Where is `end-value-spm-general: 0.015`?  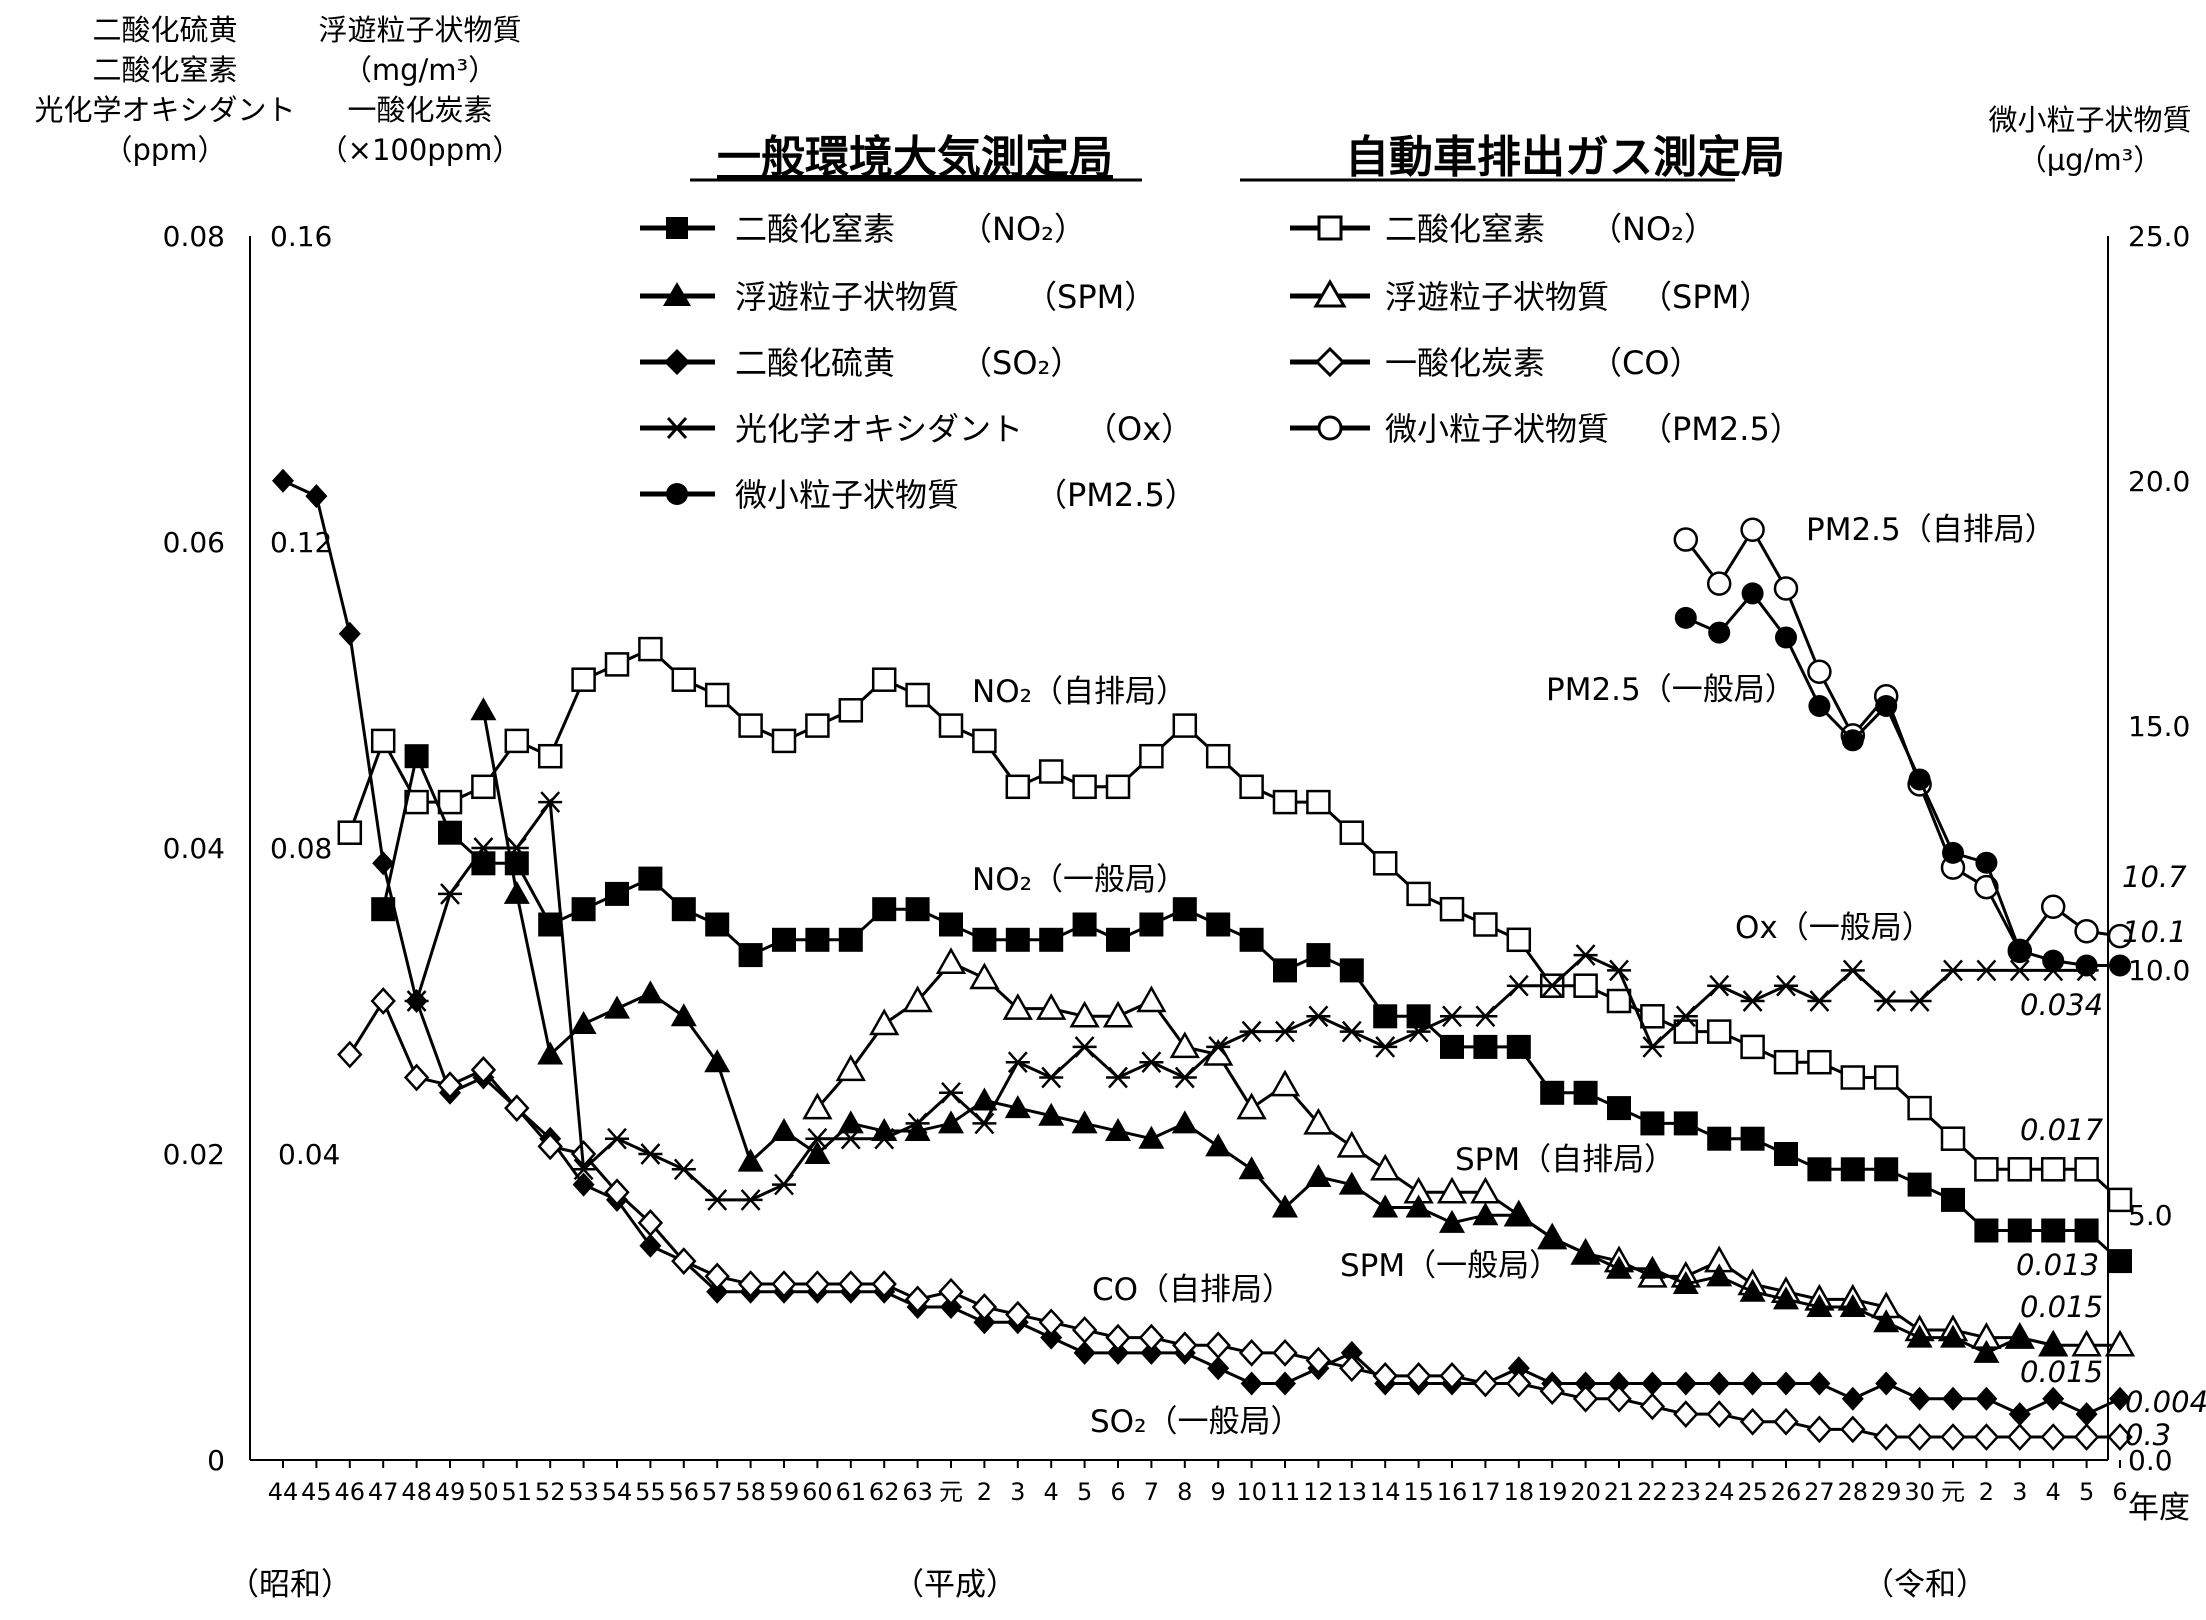 end-value-spm-general: 0.015 is located at coordinates (2061, 1372).